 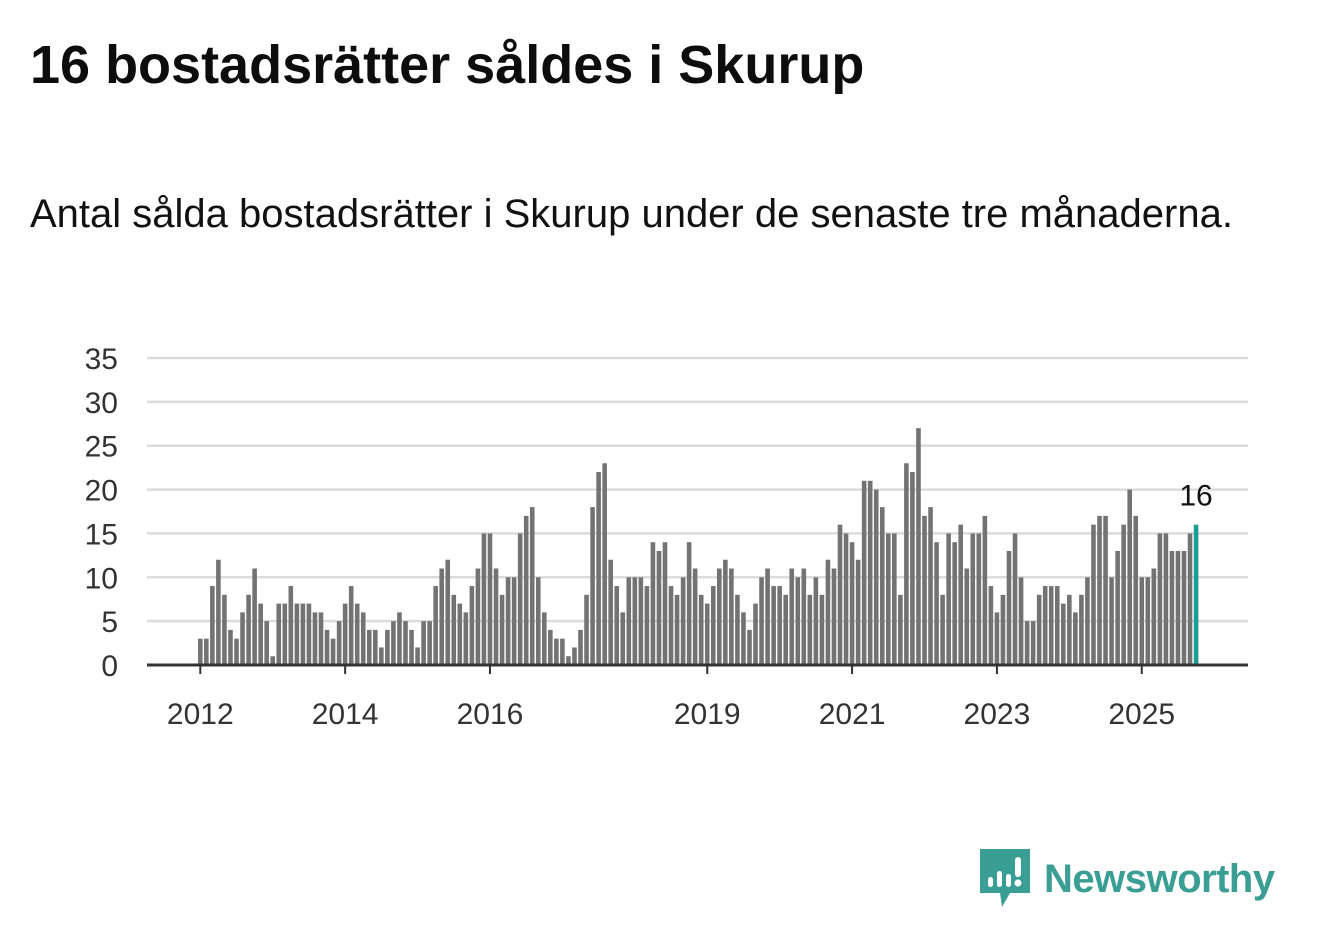 I want to click on y-axis-ticks: 0 5 10 15 20 25 30 35, so click(x=101, y=513).